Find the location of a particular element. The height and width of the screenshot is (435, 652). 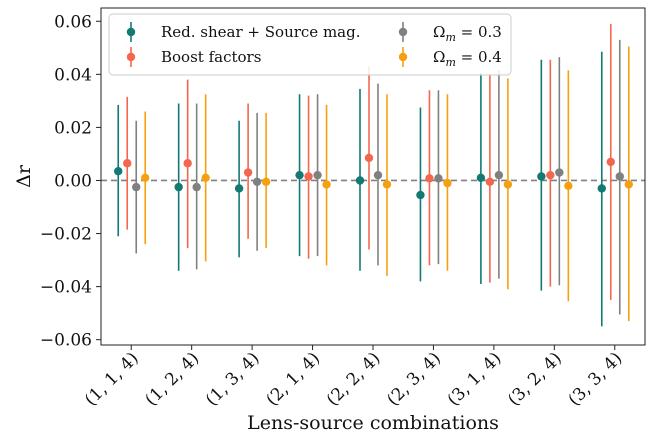

y-tick-label: 0.04 is located at coordinates (73, 75).